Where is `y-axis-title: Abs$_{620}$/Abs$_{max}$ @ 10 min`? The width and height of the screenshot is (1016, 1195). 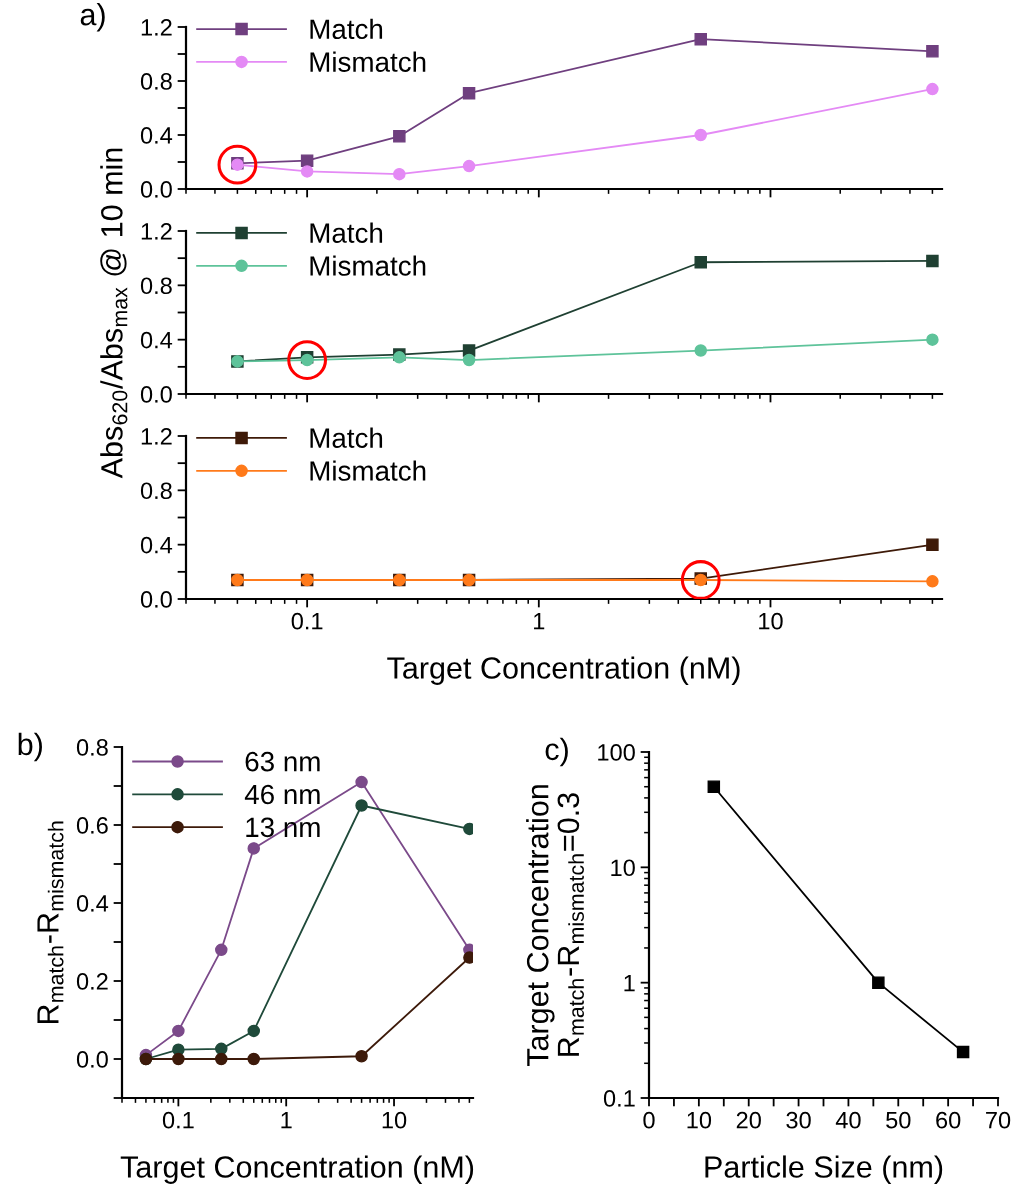 y-axis-title: Abs$_{620}$/Abs$_{max}$ @ 10 min is located at coordinates (114, 313).